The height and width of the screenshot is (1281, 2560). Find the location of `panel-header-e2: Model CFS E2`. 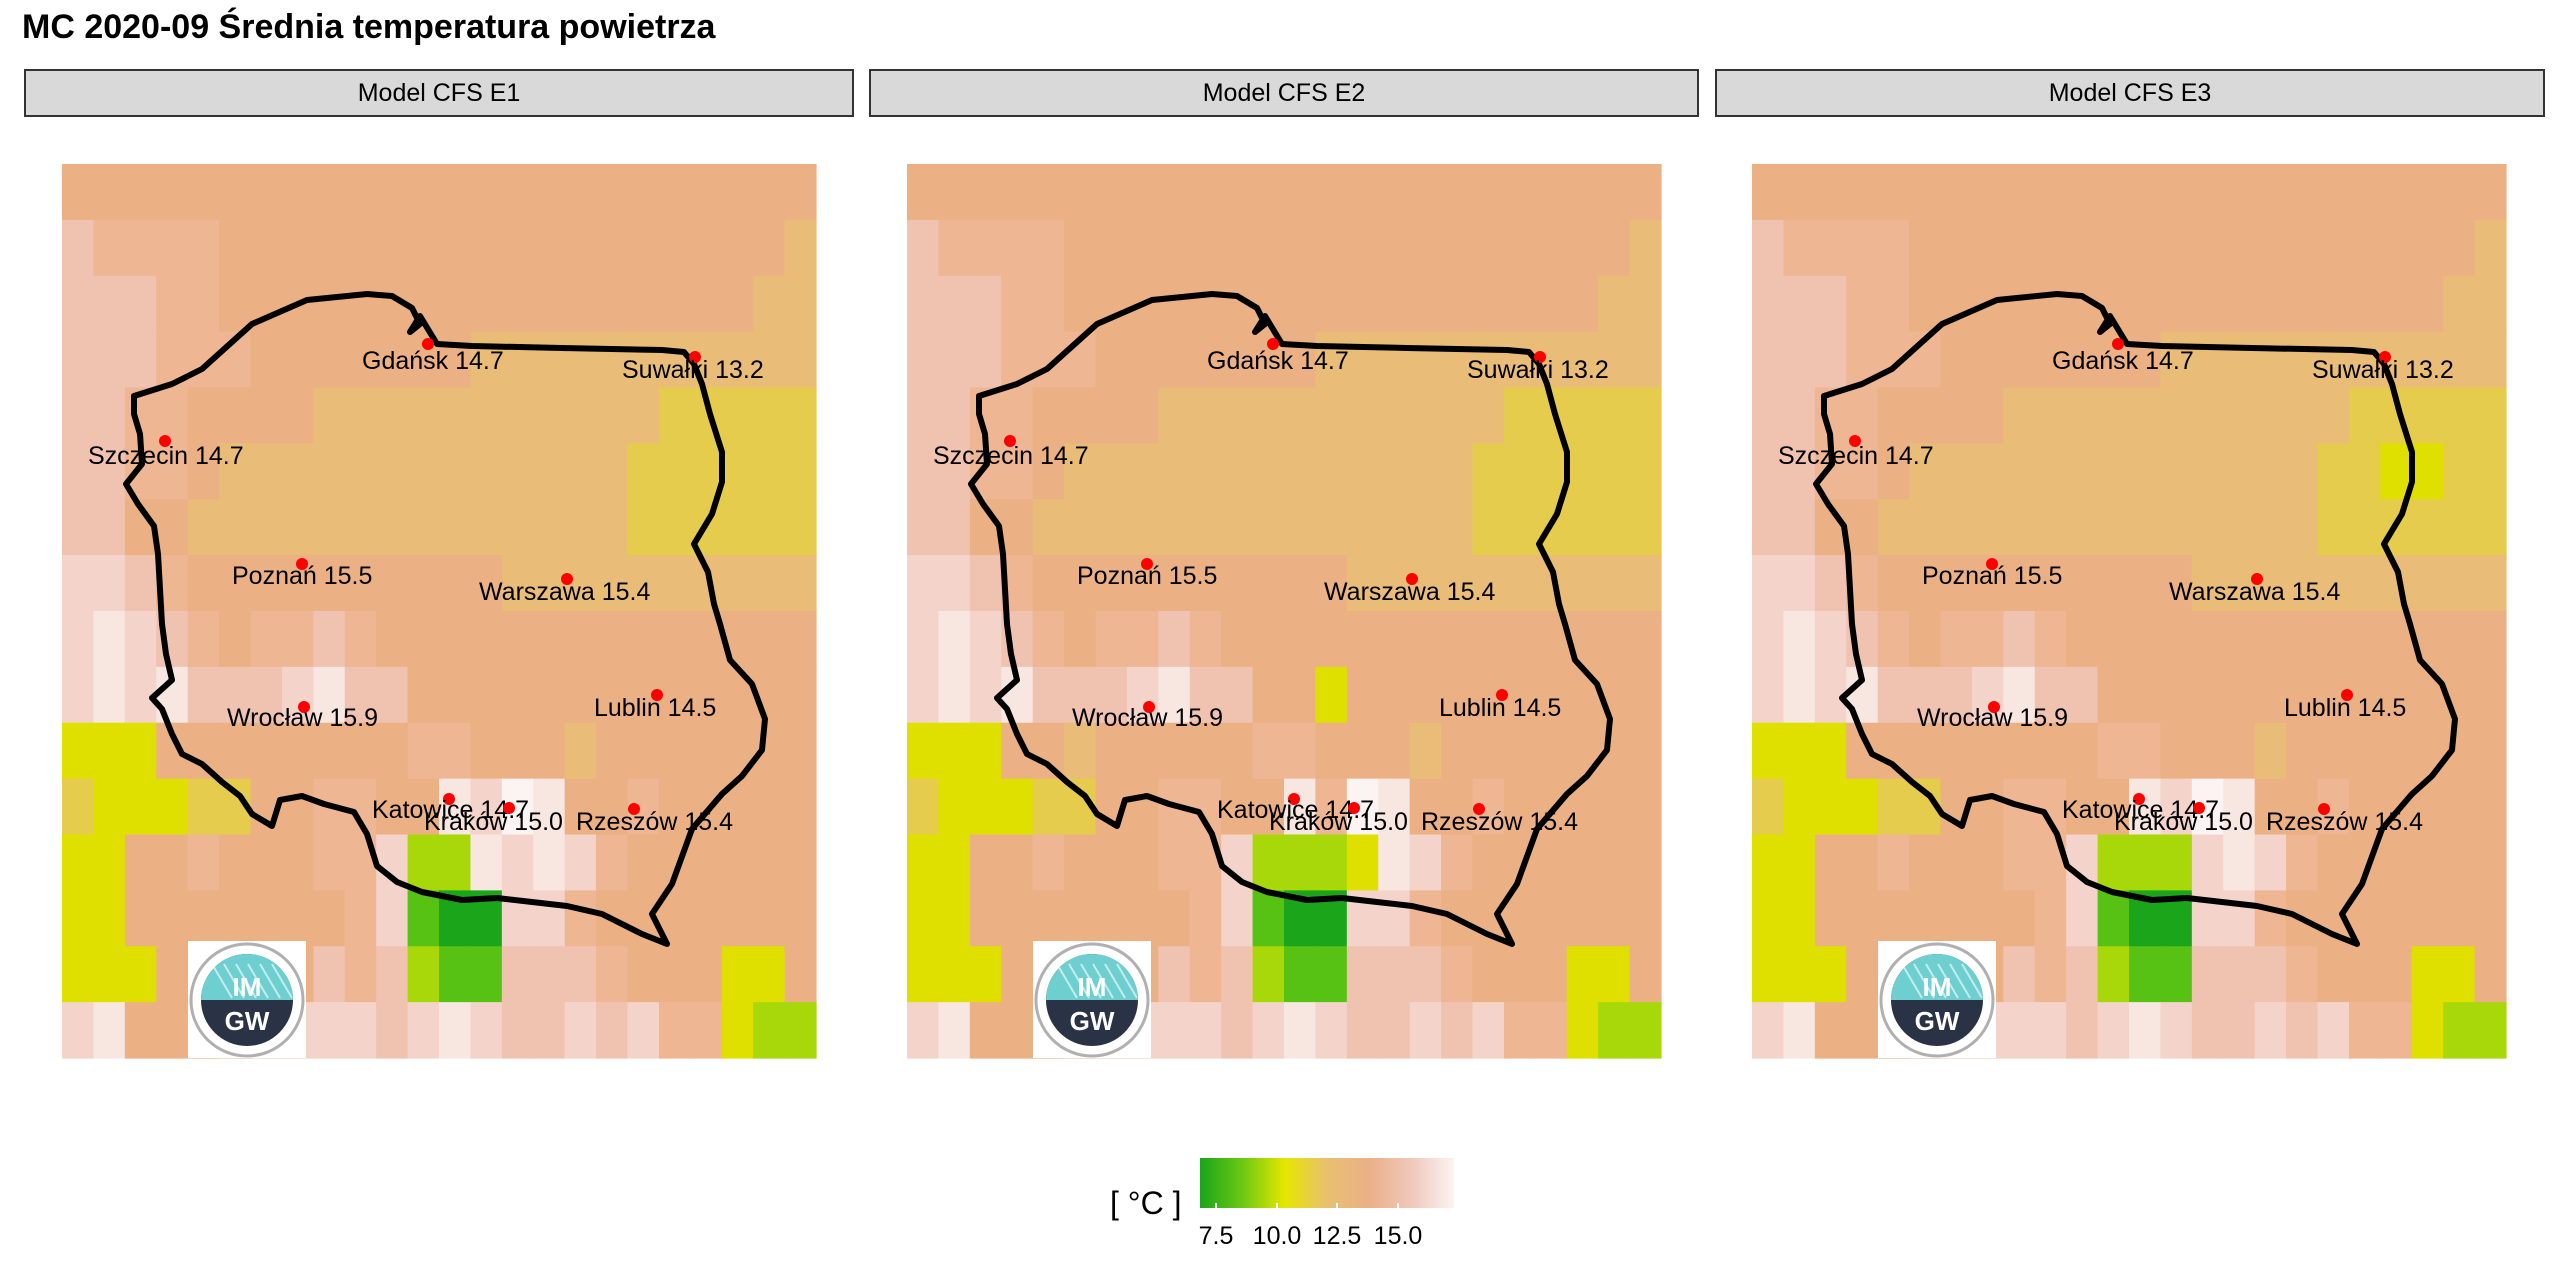

panel-header-e2: Model CFS E2 is located at coordinates (1284, 93).